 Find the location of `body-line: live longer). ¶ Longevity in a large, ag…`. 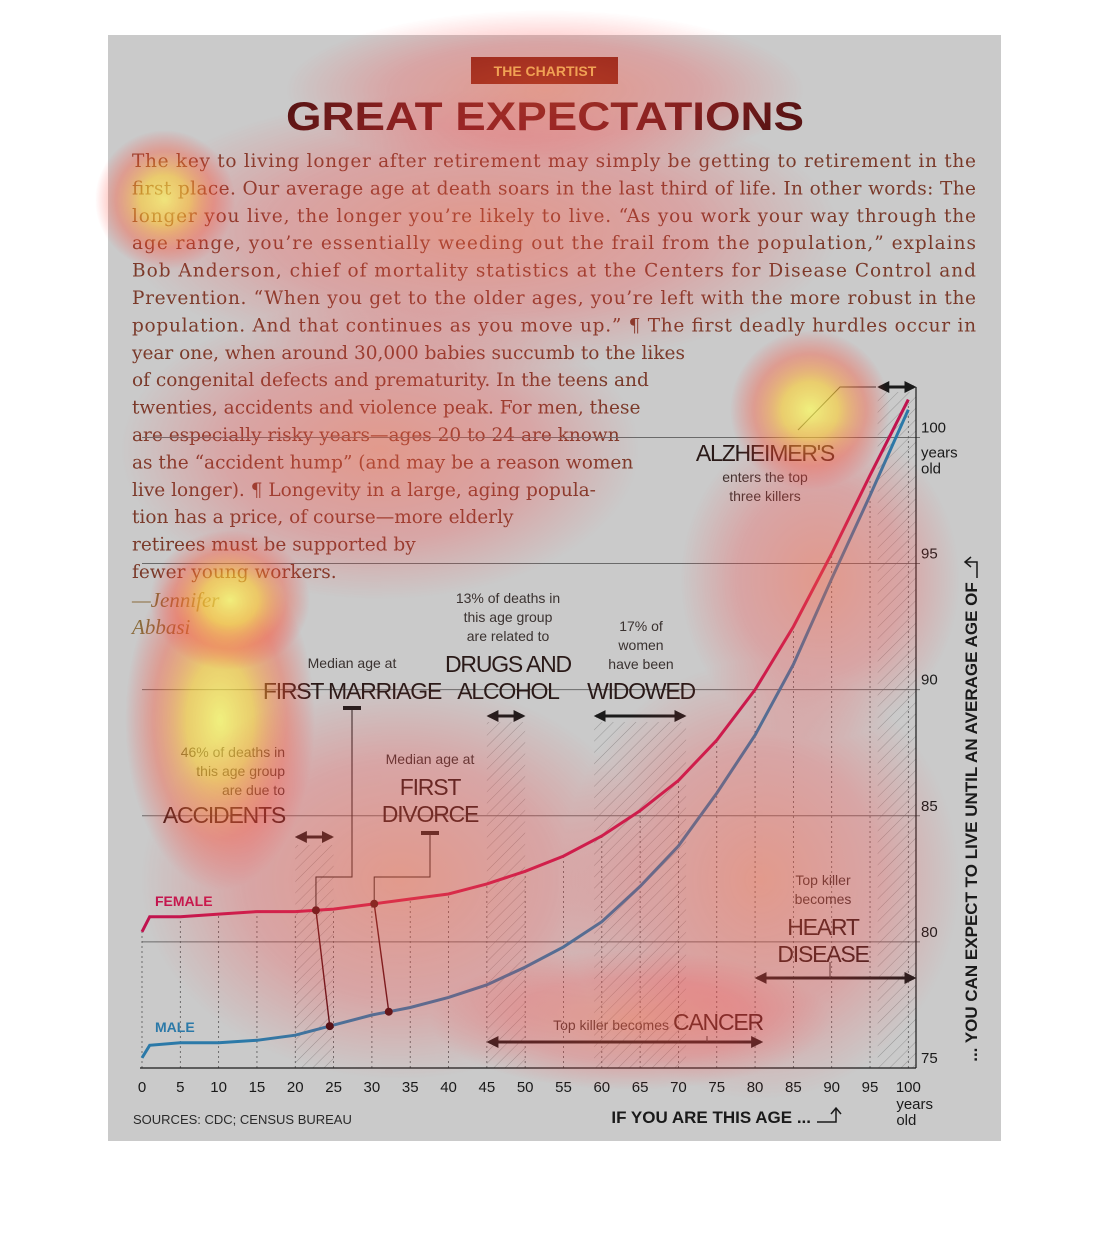

body-line: live longer). ¶ Longevity in a large, ag… is located at coordinates (364, 490).